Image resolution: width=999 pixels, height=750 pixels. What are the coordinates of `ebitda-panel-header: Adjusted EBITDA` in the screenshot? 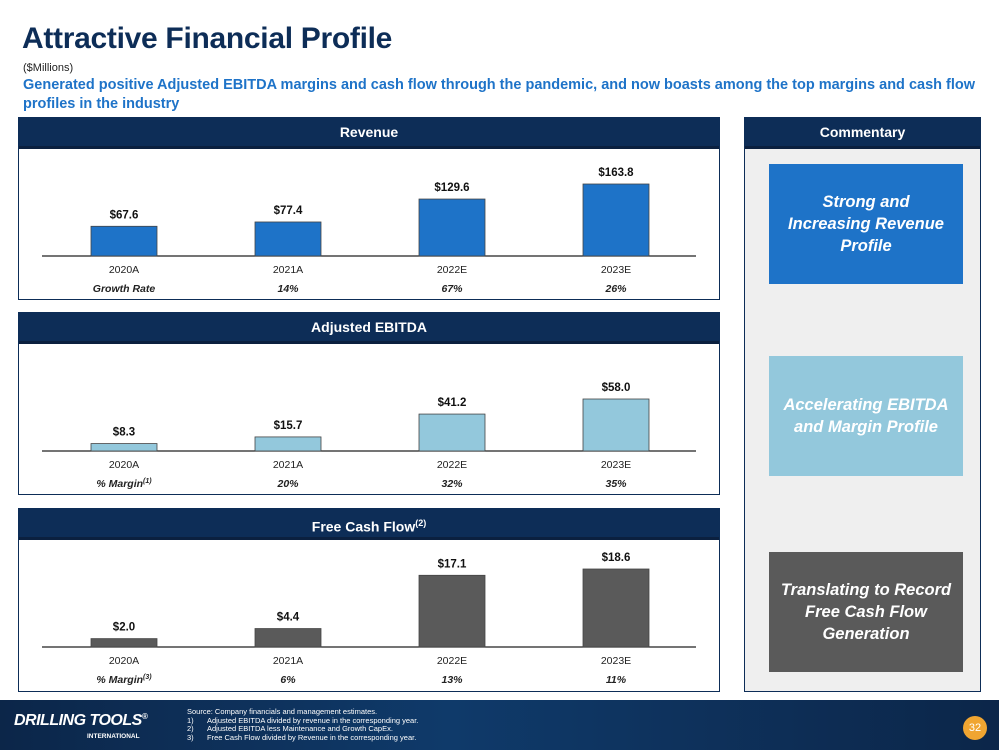 It's located at (369, 328).